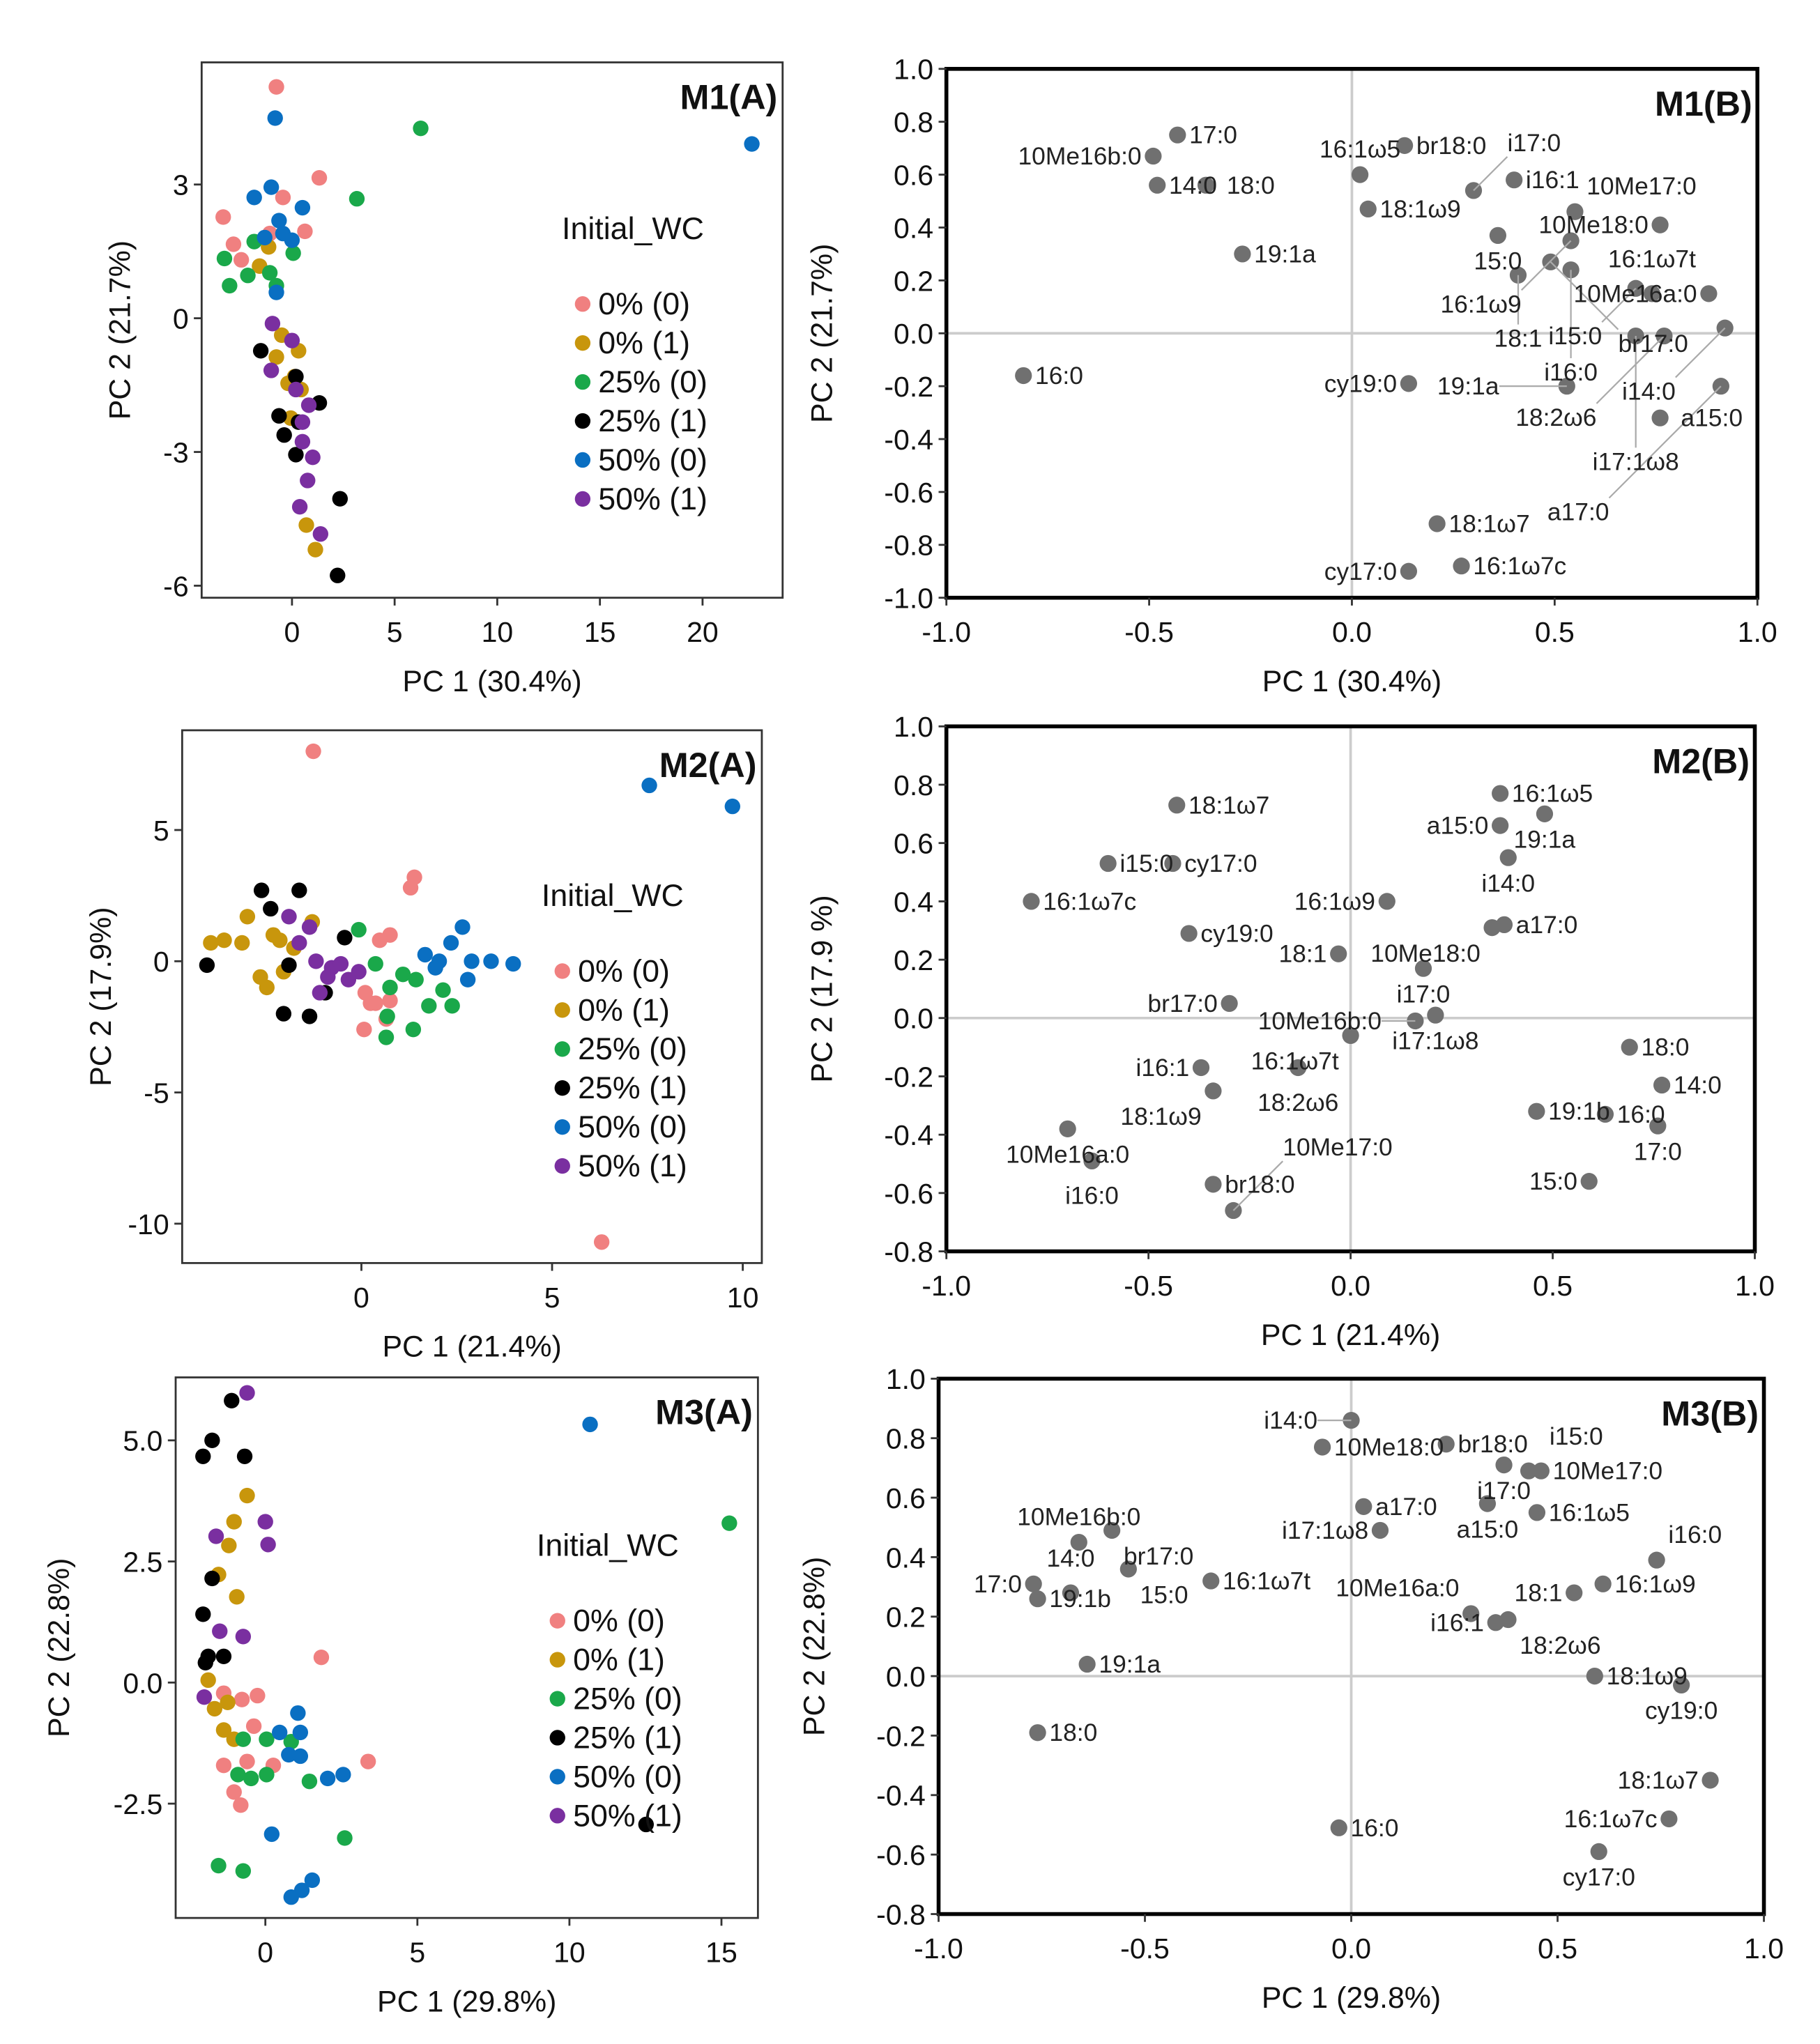  What do you see at coordinates (1067, 1155) in the screenshot?
I see `loading-label: 10Me16a:0` at bounding box center [1067, 1155].